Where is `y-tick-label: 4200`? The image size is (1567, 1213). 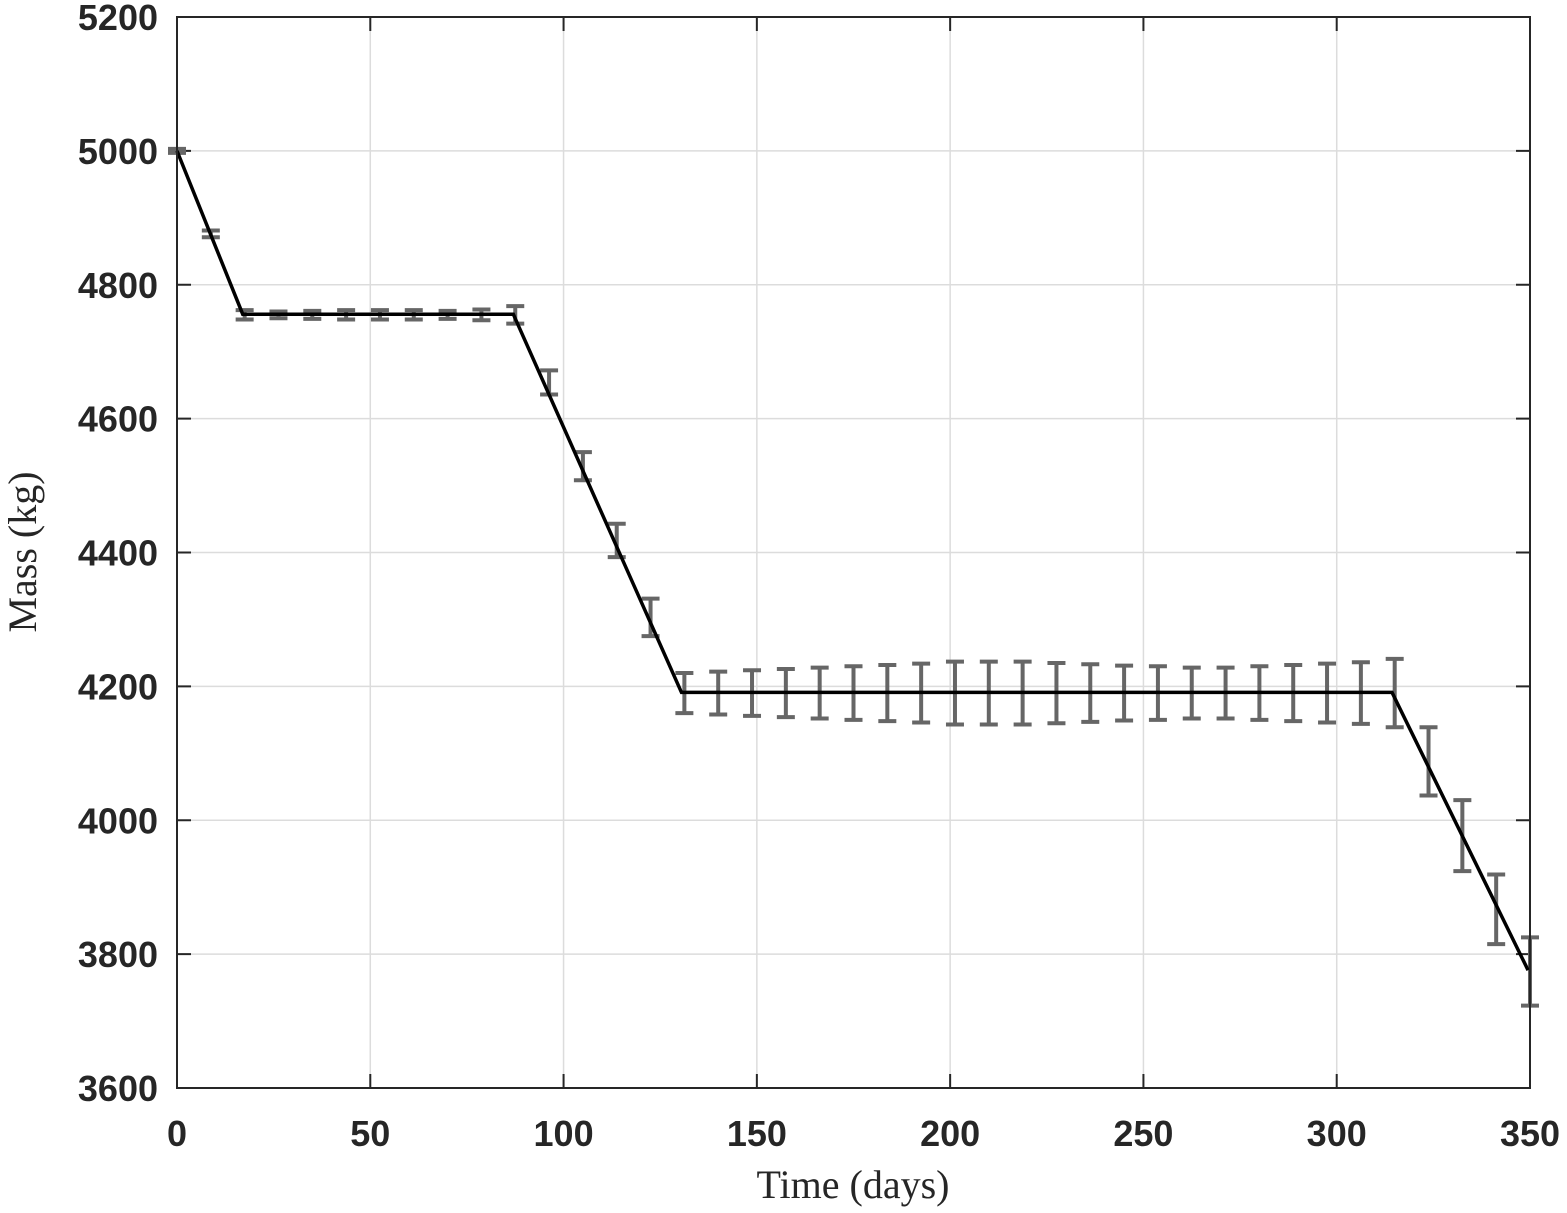 y-tick-label: 4200 is located at coordinates (118, 686).